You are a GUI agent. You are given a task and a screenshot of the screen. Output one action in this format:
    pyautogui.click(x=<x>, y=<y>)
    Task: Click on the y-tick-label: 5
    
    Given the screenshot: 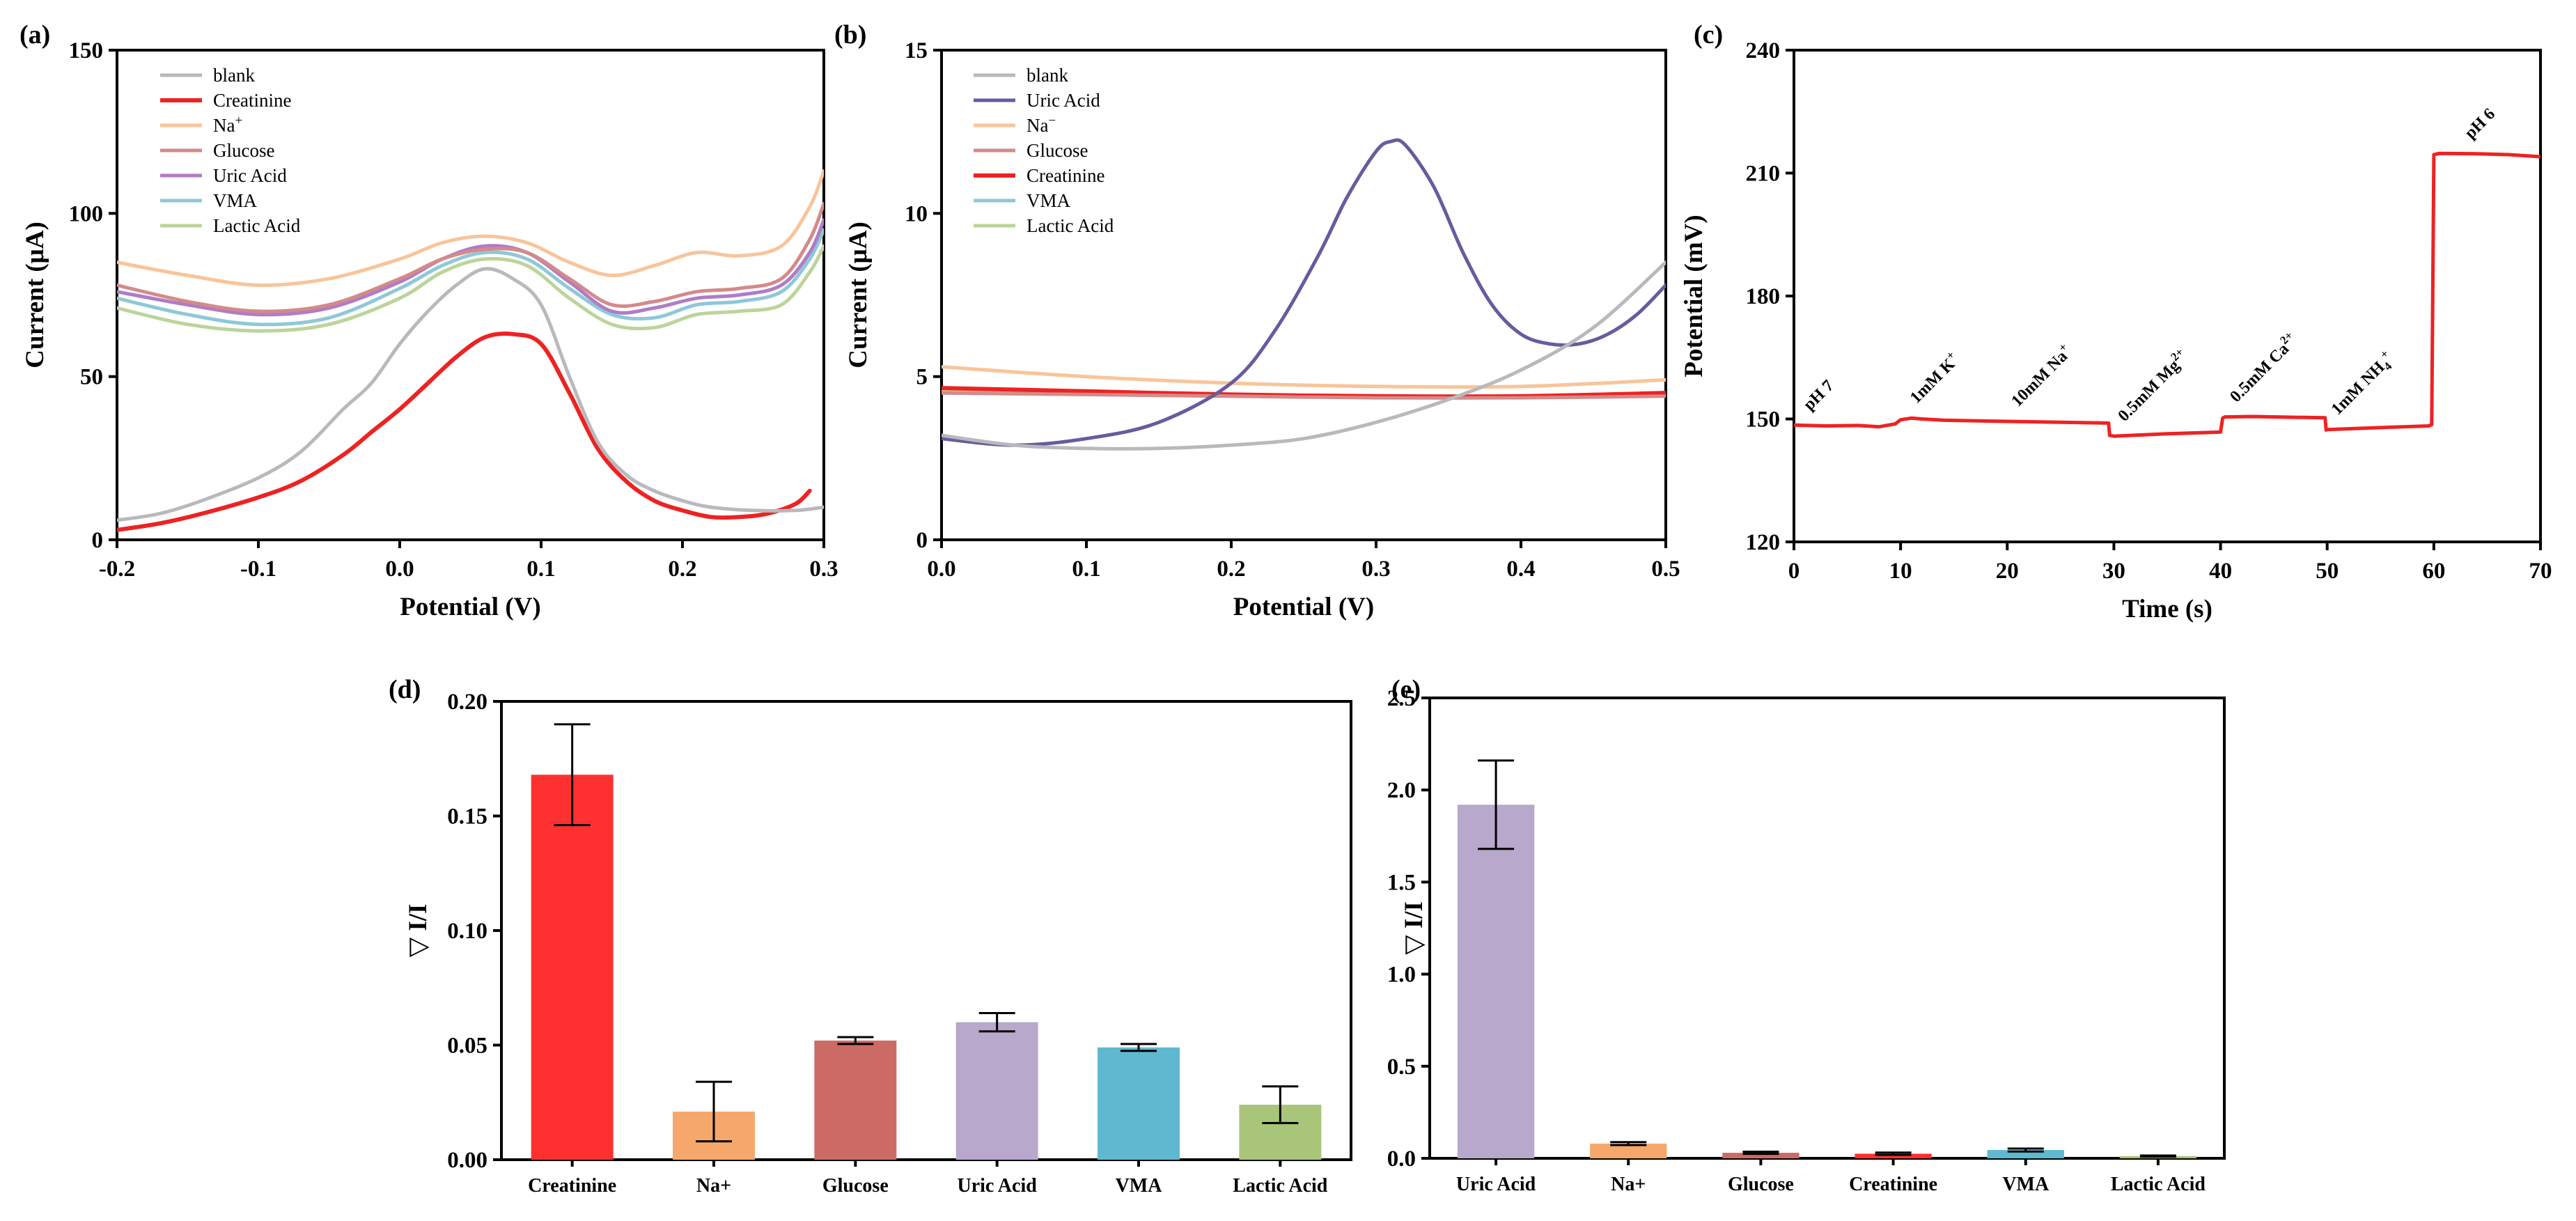 What is the action you would take?
    pyautogui.click(x=922, y=377)
    